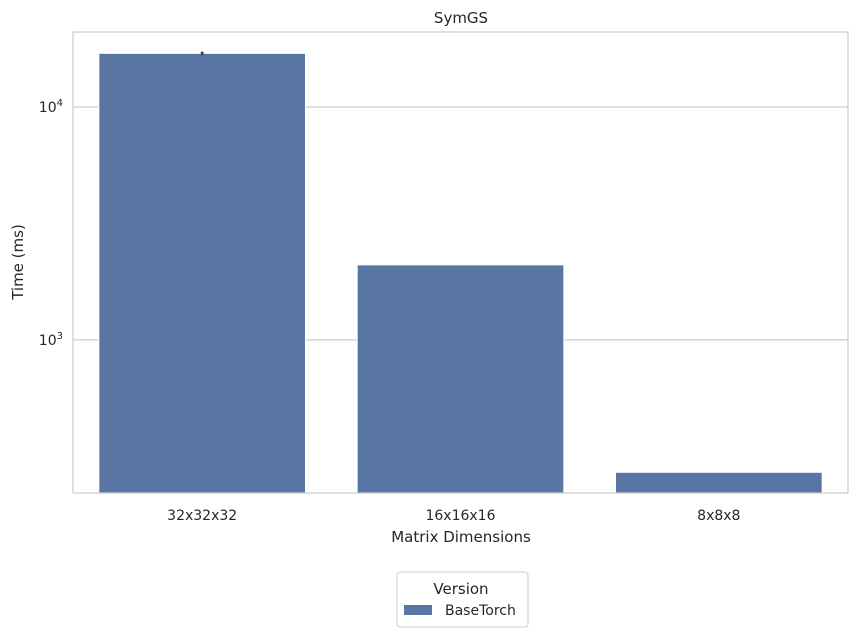 This screenshot has height=635, width=859. I want to click on x-tick-label: 16x16x16, so click(460, 516).